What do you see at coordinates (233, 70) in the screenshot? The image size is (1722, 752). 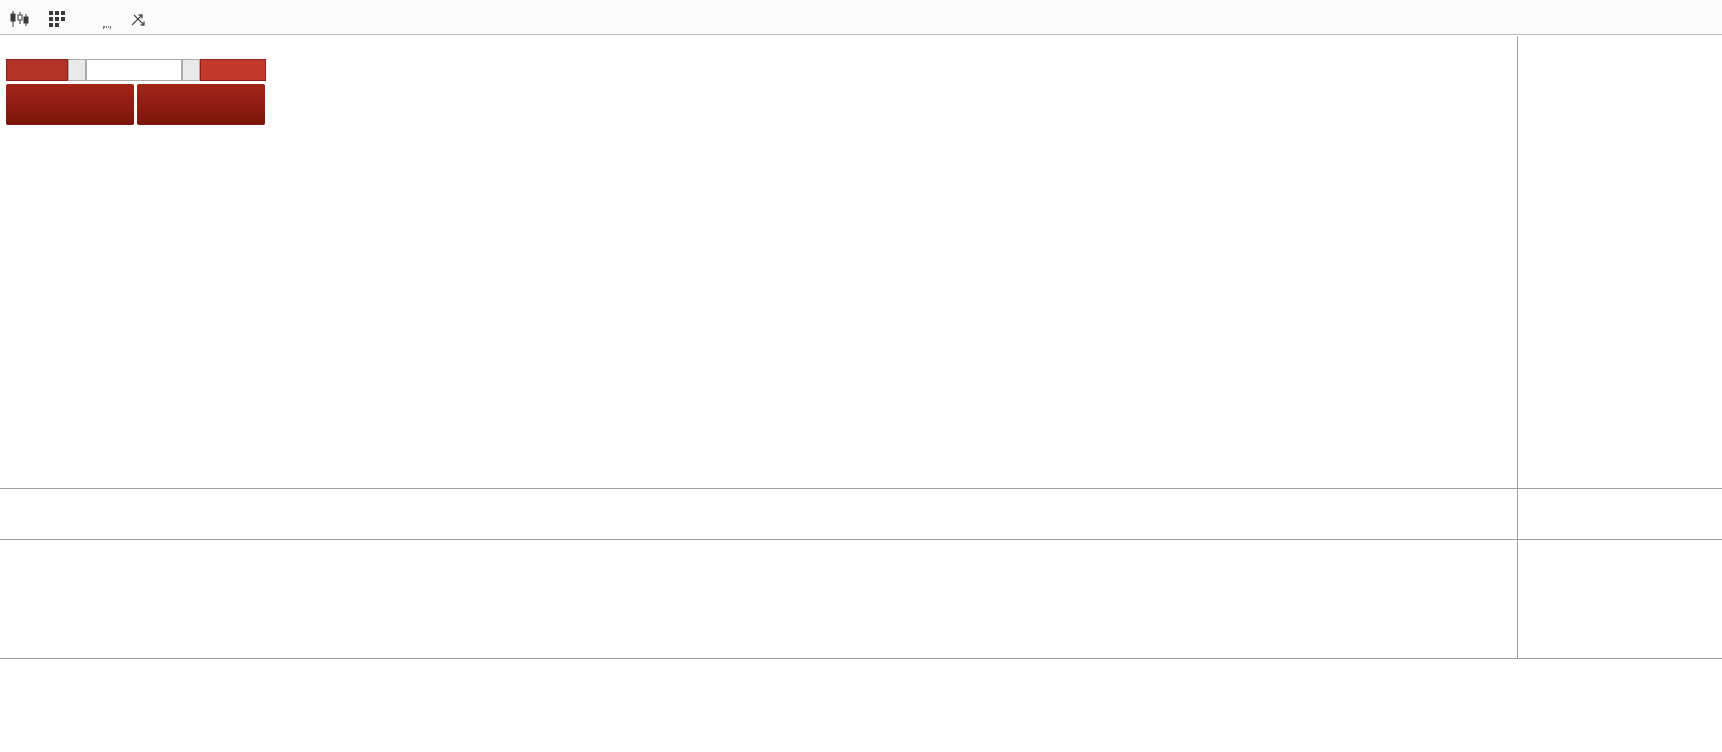 I see `buy-button` at bounding box center [233, 70].